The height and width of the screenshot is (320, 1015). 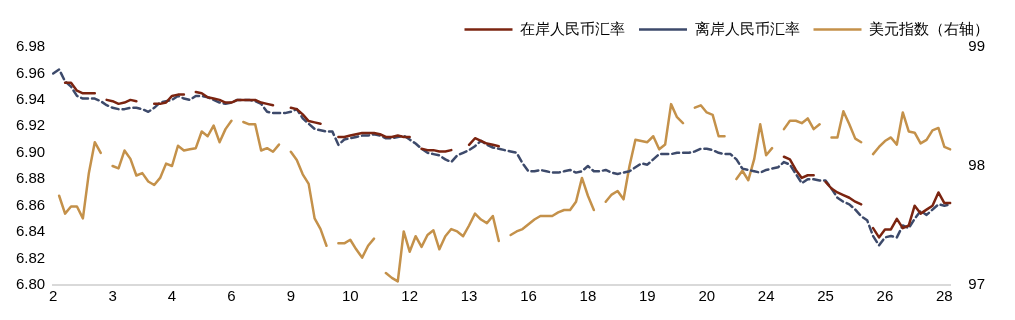 I want to click on x-tick-label: 28, so click(x=944, y=296).